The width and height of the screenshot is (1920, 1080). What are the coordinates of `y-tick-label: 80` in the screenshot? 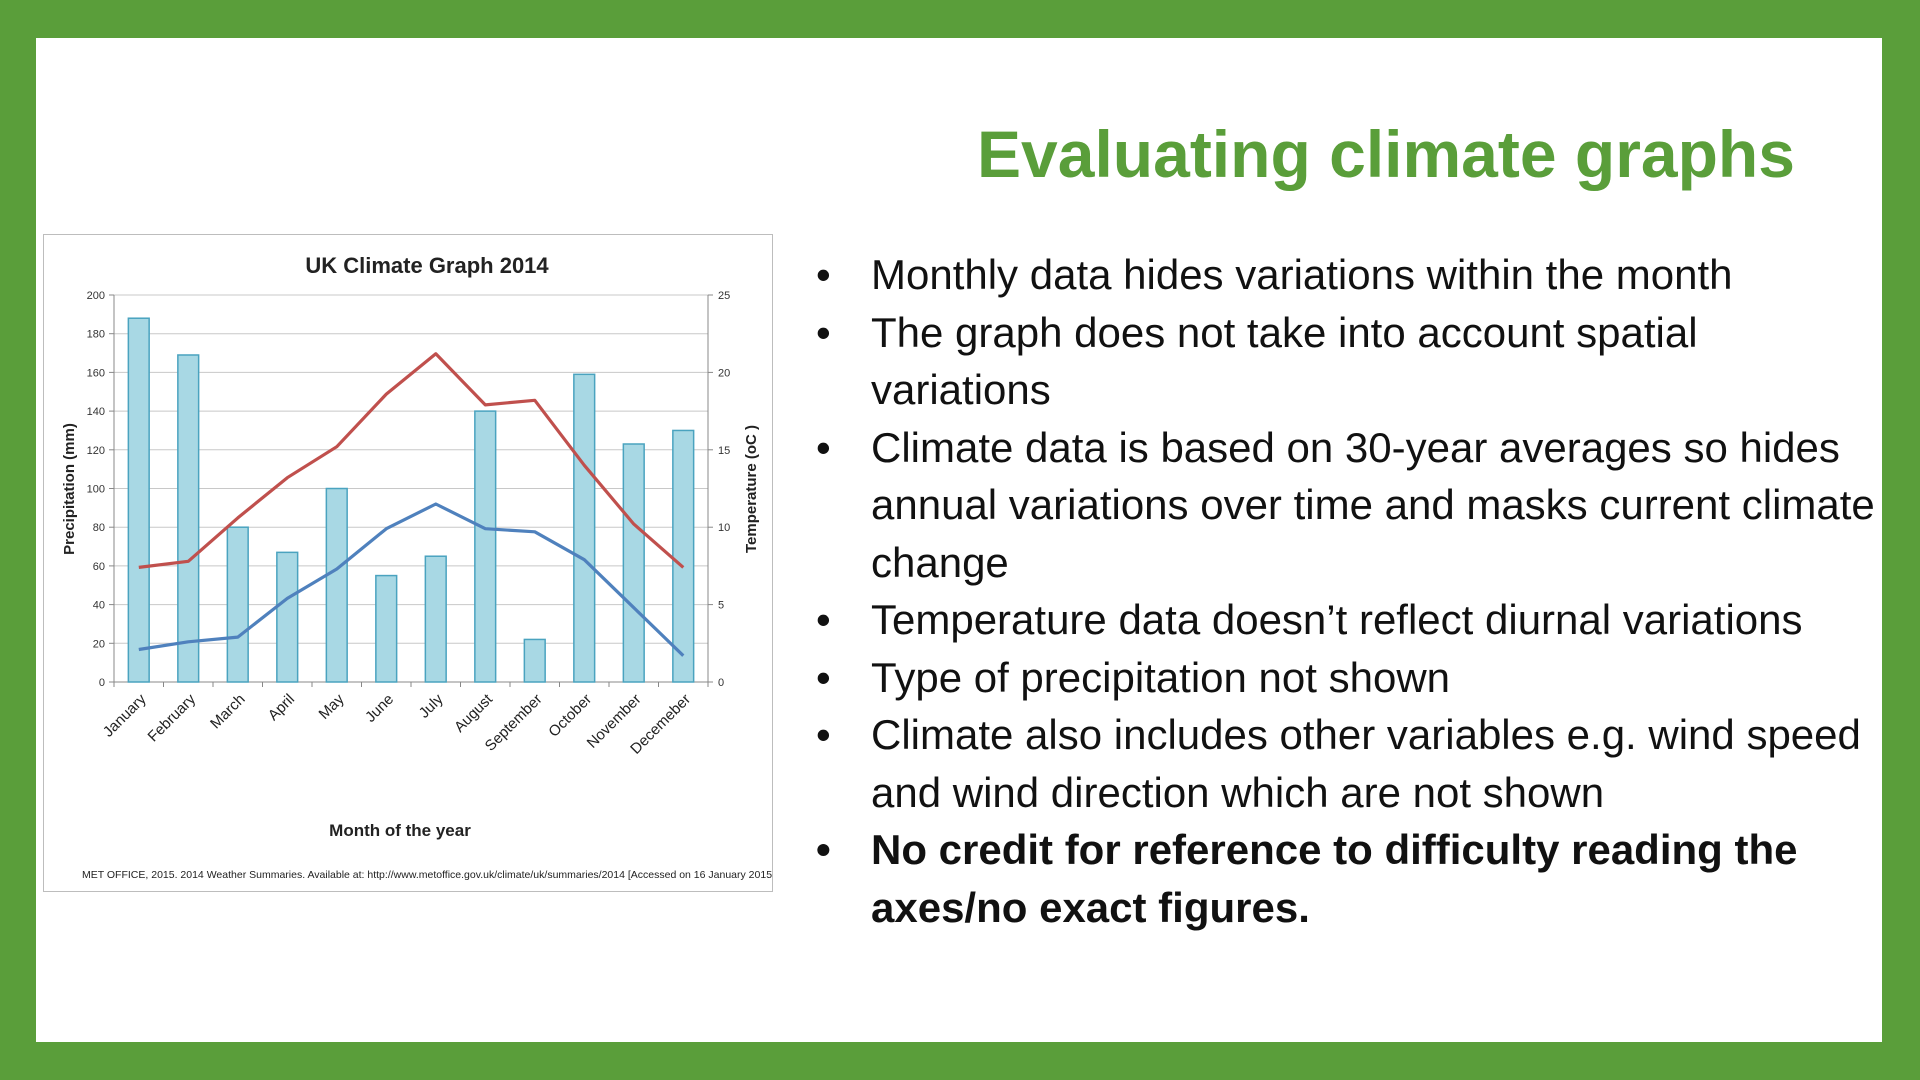 It's located at (99, 528).